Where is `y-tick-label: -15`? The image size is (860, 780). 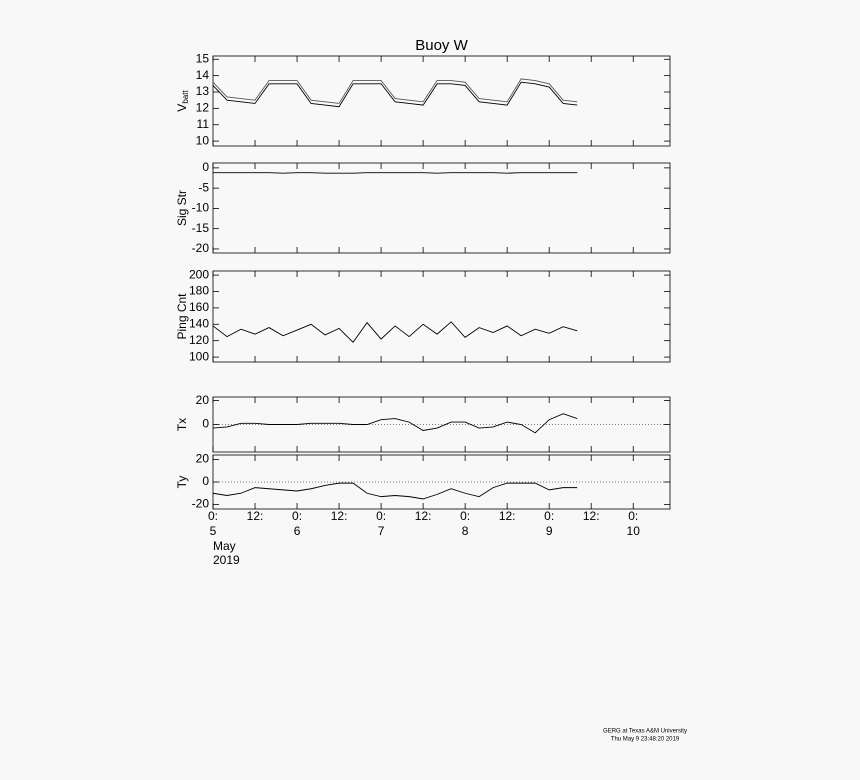
y-tick-label: -15 is located at coordinates (201, 228).